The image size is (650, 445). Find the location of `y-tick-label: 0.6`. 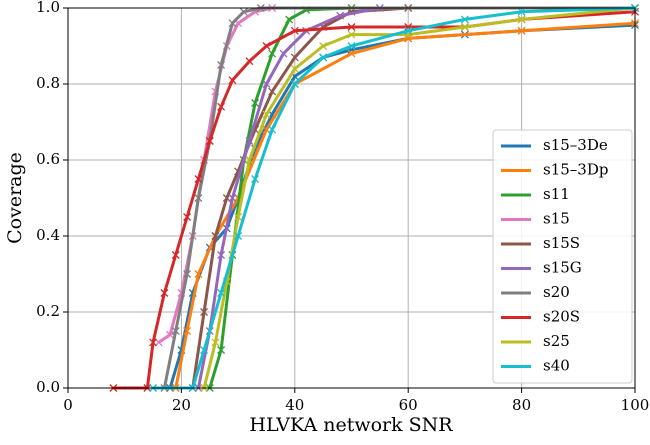

y-tick-label: 0.6 is located at coordinates (48, 159).